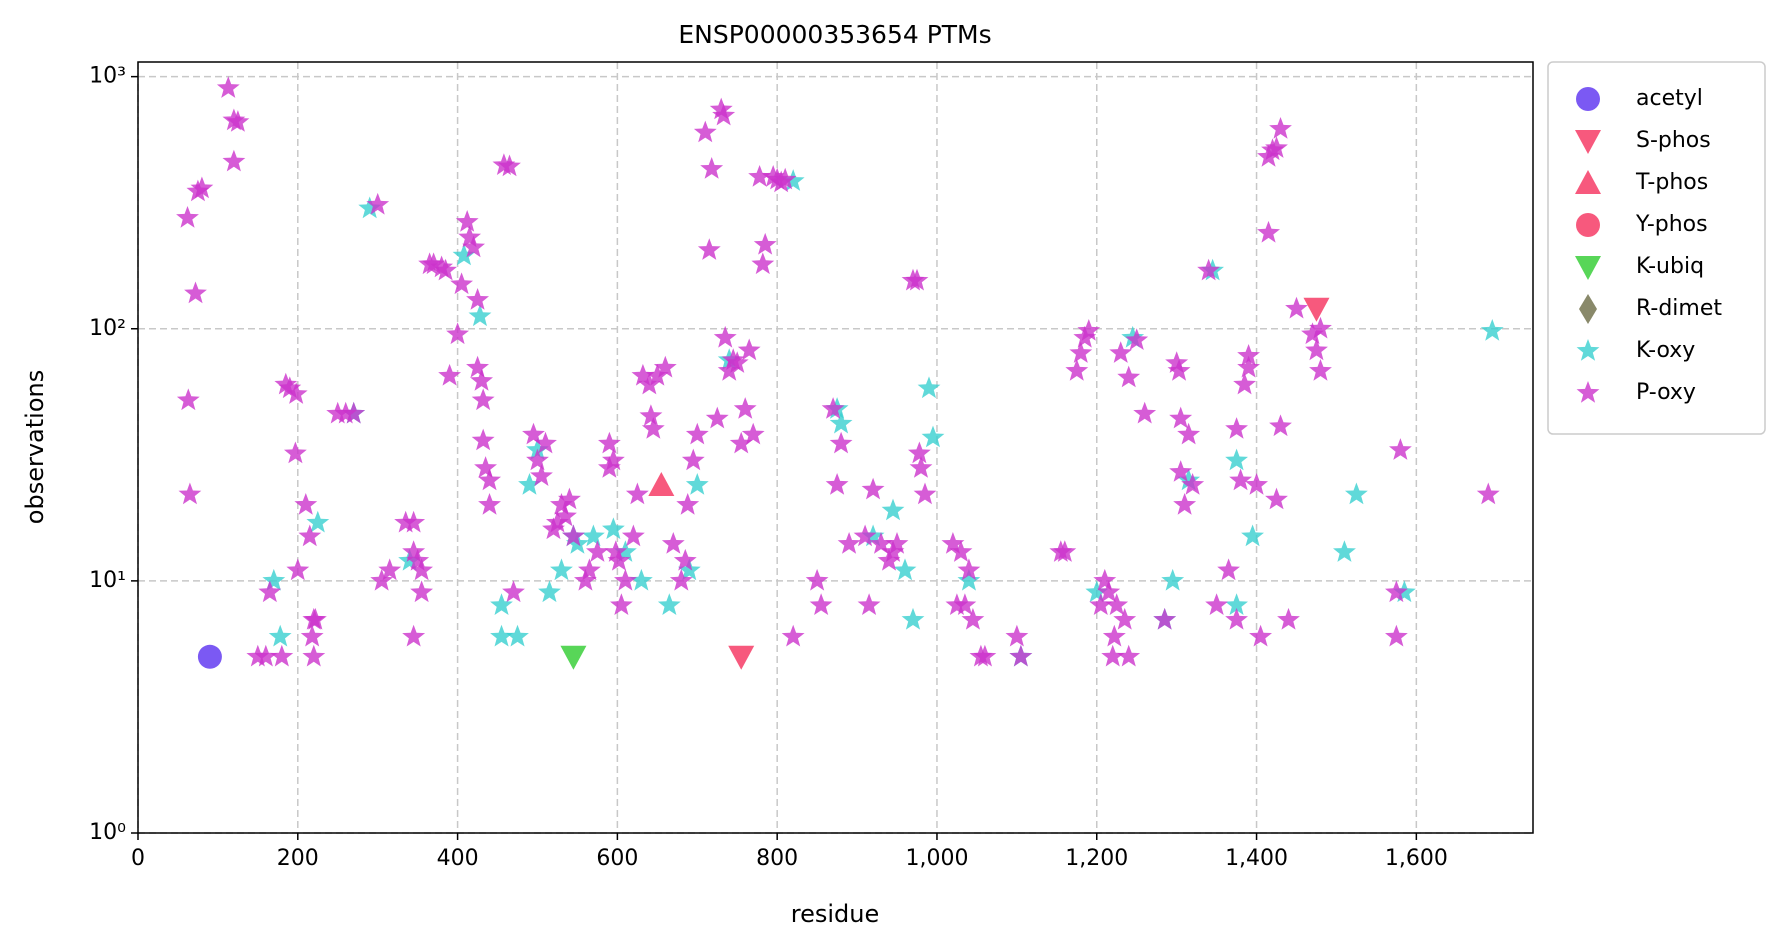  What do you see at coordinates (1256, 858) in the screenshot?
I see `x-tick-label: 1,400` at bounding box center [1256, 858].